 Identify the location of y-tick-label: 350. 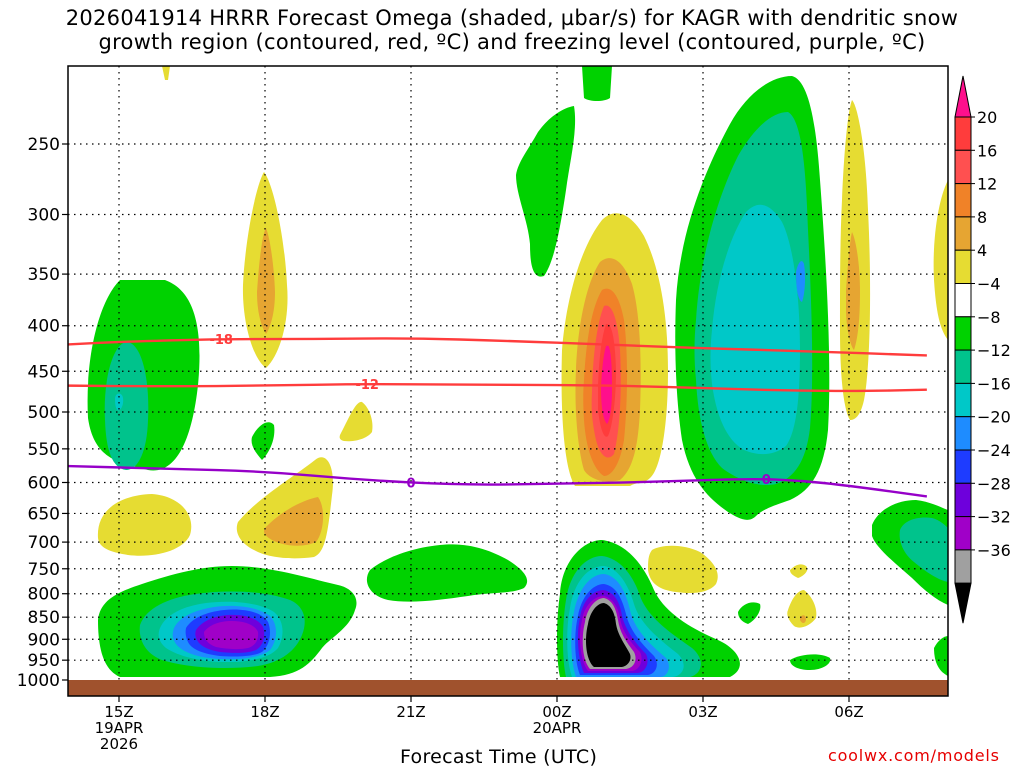
(44, 275).